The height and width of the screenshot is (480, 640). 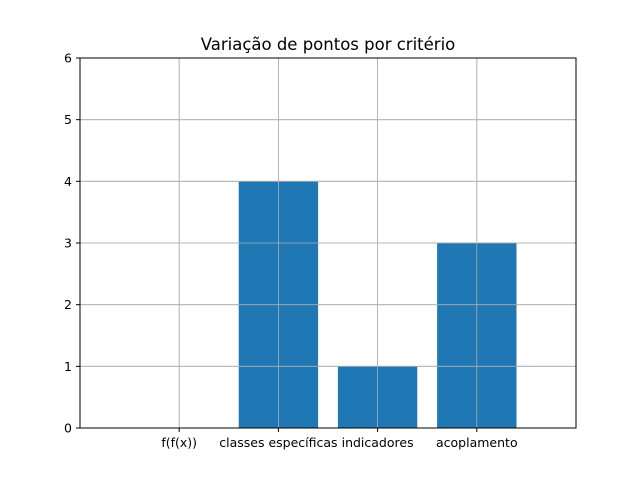 What do you see at coordinates (68, 58) in the screenshot?
I see `y-tick-label: 6` at bounding box center [68, 58].